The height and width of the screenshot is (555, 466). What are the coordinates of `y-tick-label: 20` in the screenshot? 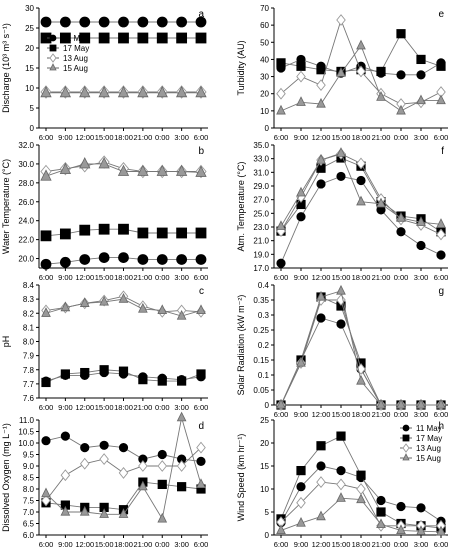 It's located at (264, 443).